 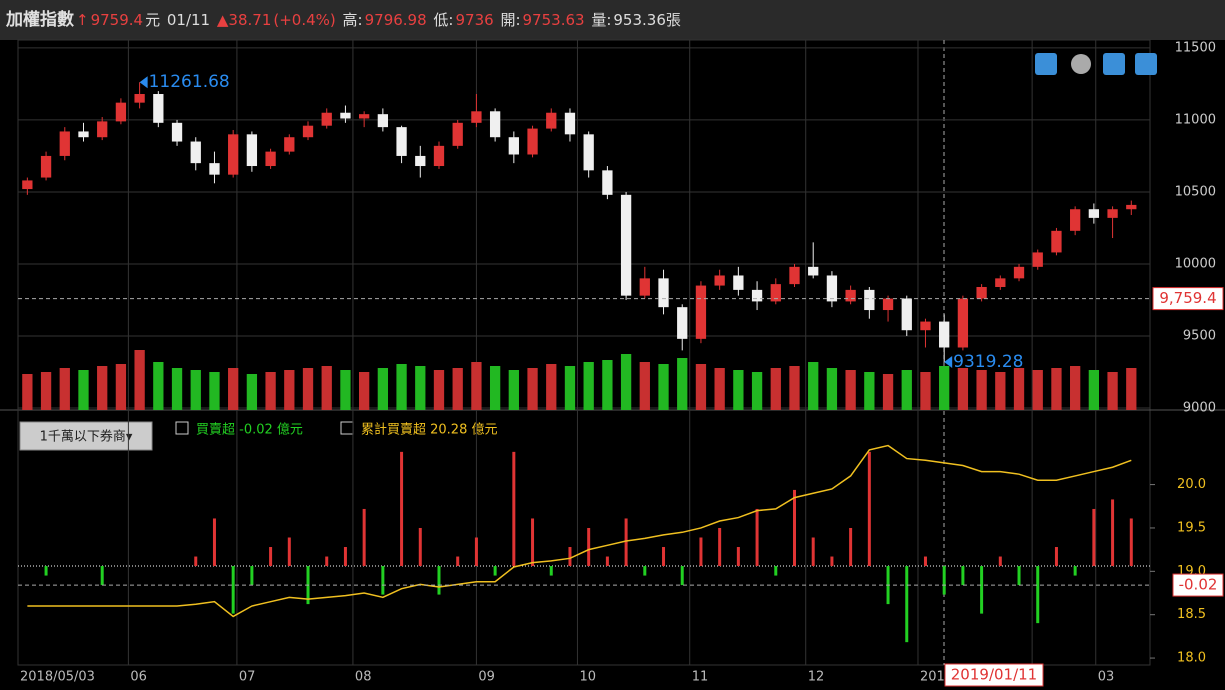 What do you see at coordinates (1195, 191) in the screenshot?
I see `y-tick-label: 10500` at bounding box center [1195, 191].